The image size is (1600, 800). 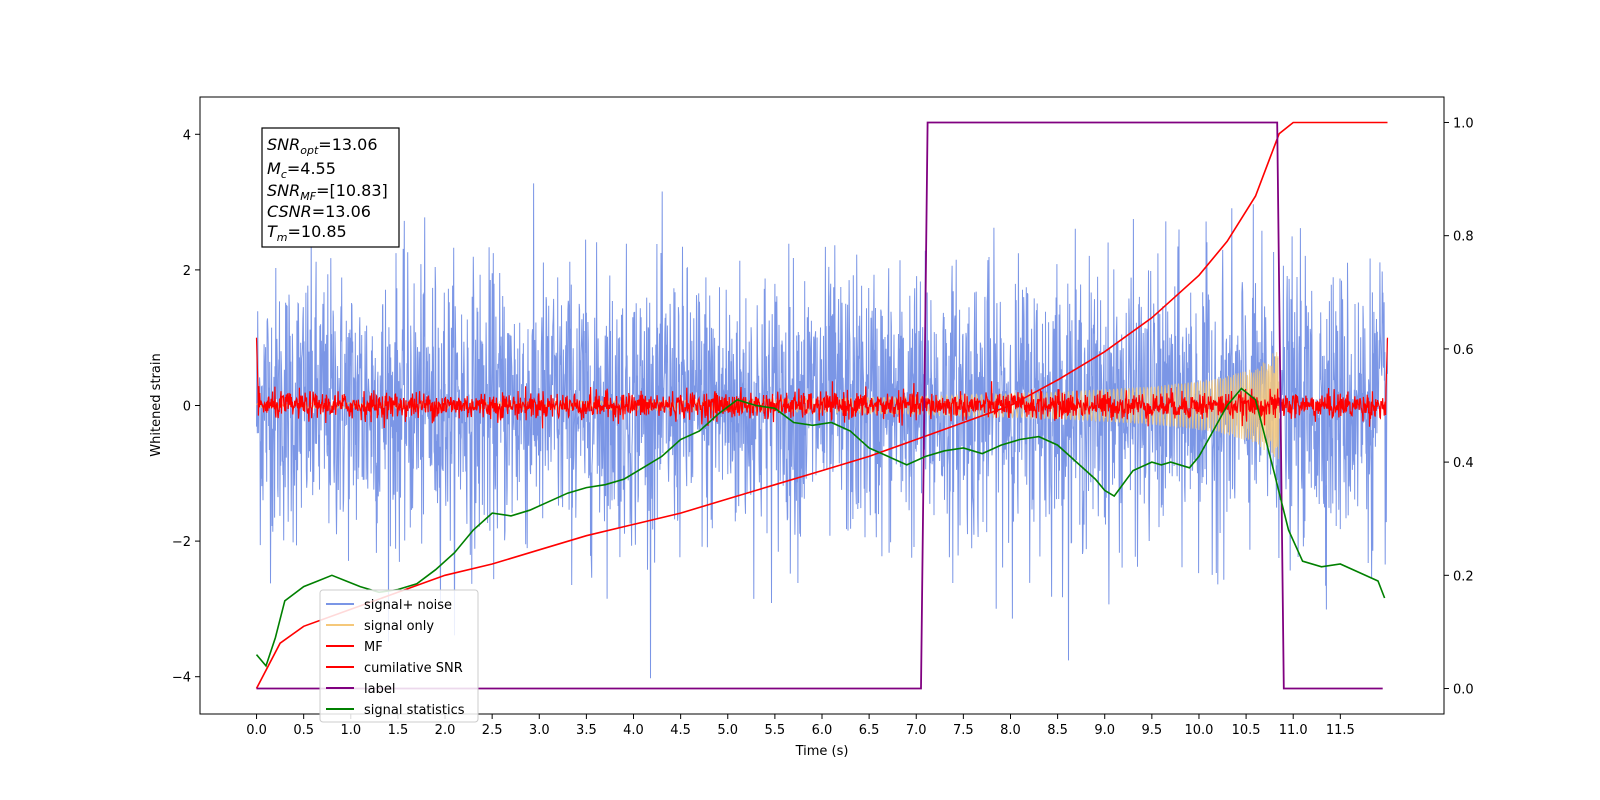 I want to click on x-tick-label: 6.5, so click(x=869, y=730).